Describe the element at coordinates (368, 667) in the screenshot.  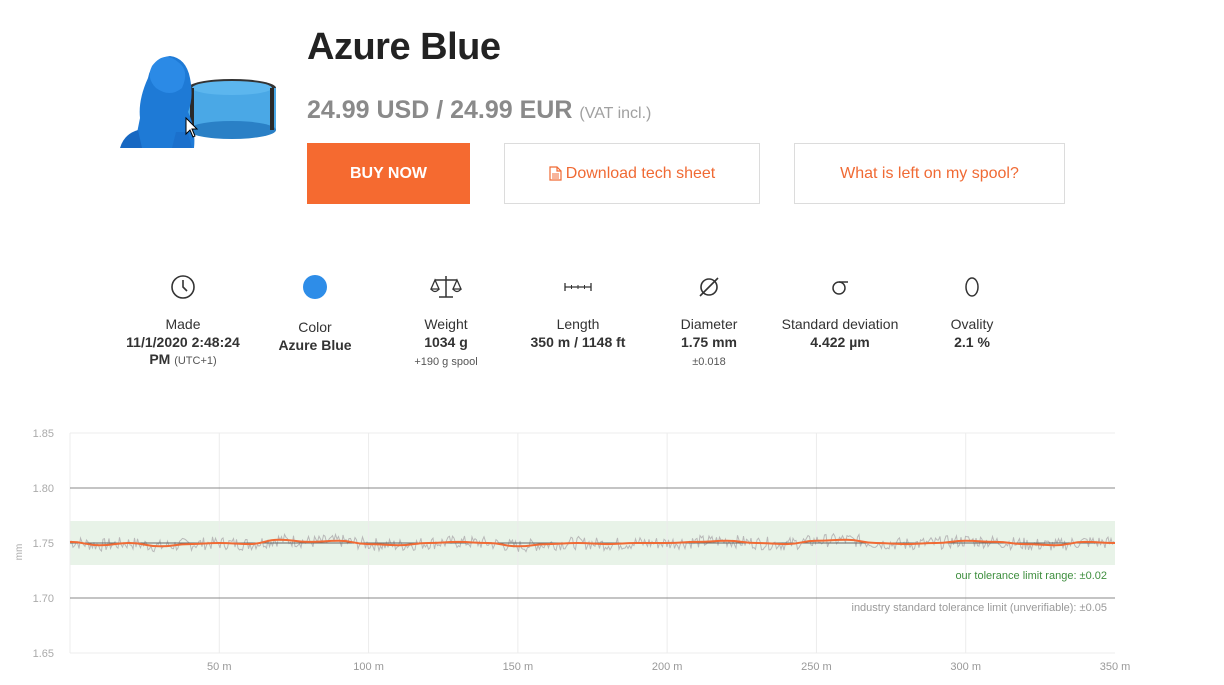
I see `x-tick-label: 100 m` at that location.